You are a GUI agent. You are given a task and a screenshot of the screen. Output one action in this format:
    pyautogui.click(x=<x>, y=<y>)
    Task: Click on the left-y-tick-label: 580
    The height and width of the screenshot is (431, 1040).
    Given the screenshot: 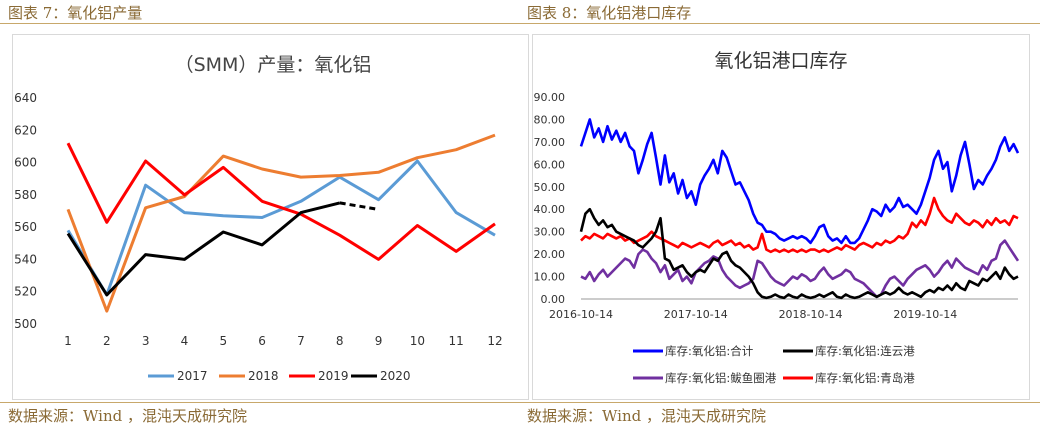 What is the action you would take?
    pyautogui.click(x=25, y=195)
    